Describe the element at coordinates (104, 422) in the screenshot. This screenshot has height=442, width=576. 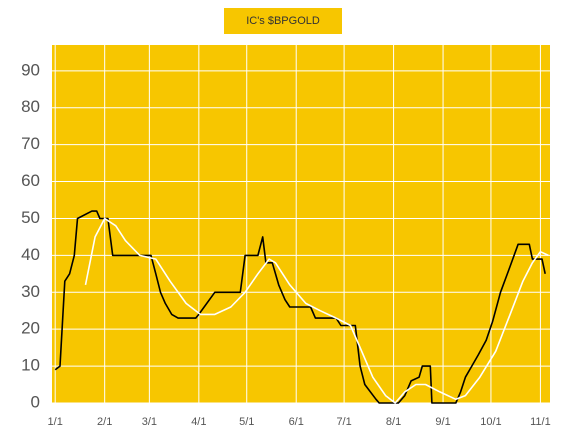
I see `x-tick-label: 2/1` at that location.